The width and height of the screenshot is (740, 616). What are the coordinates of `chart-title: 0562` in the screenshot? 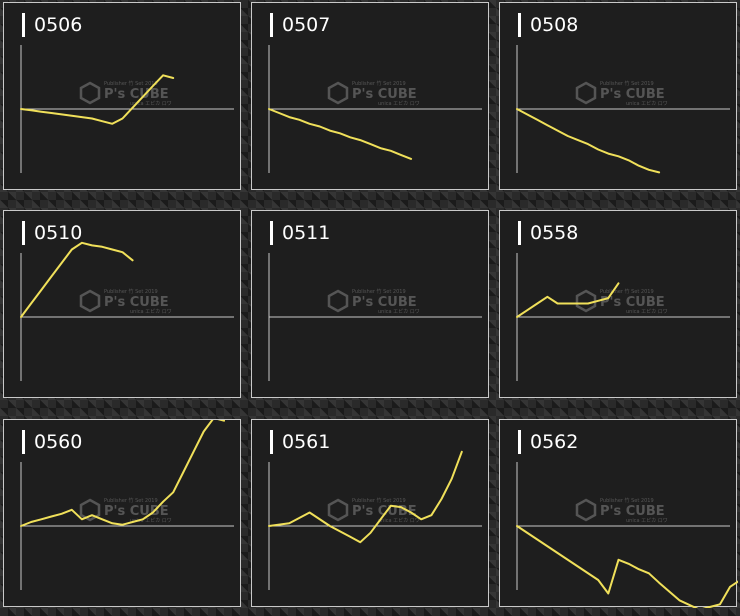 It's located at (548, 442).